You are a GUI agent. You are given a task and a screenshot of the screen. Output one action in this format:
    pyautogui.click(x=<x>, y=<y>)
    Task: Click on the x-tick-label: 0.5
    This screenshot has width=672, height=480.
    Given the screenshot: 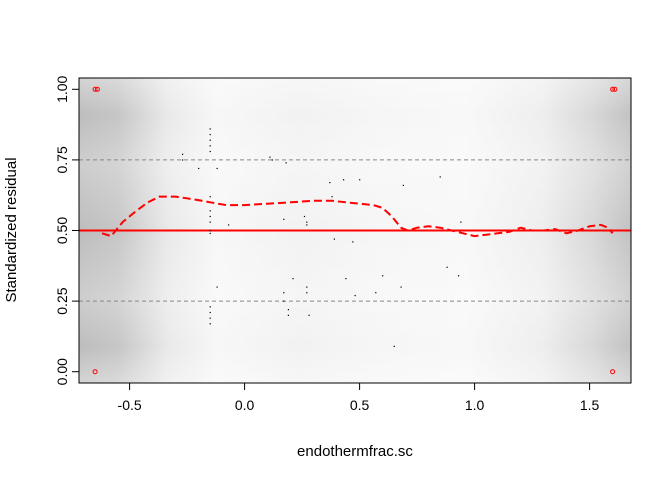 What is the action you would take?
    pyautogui.click(x=360, y=405)
    